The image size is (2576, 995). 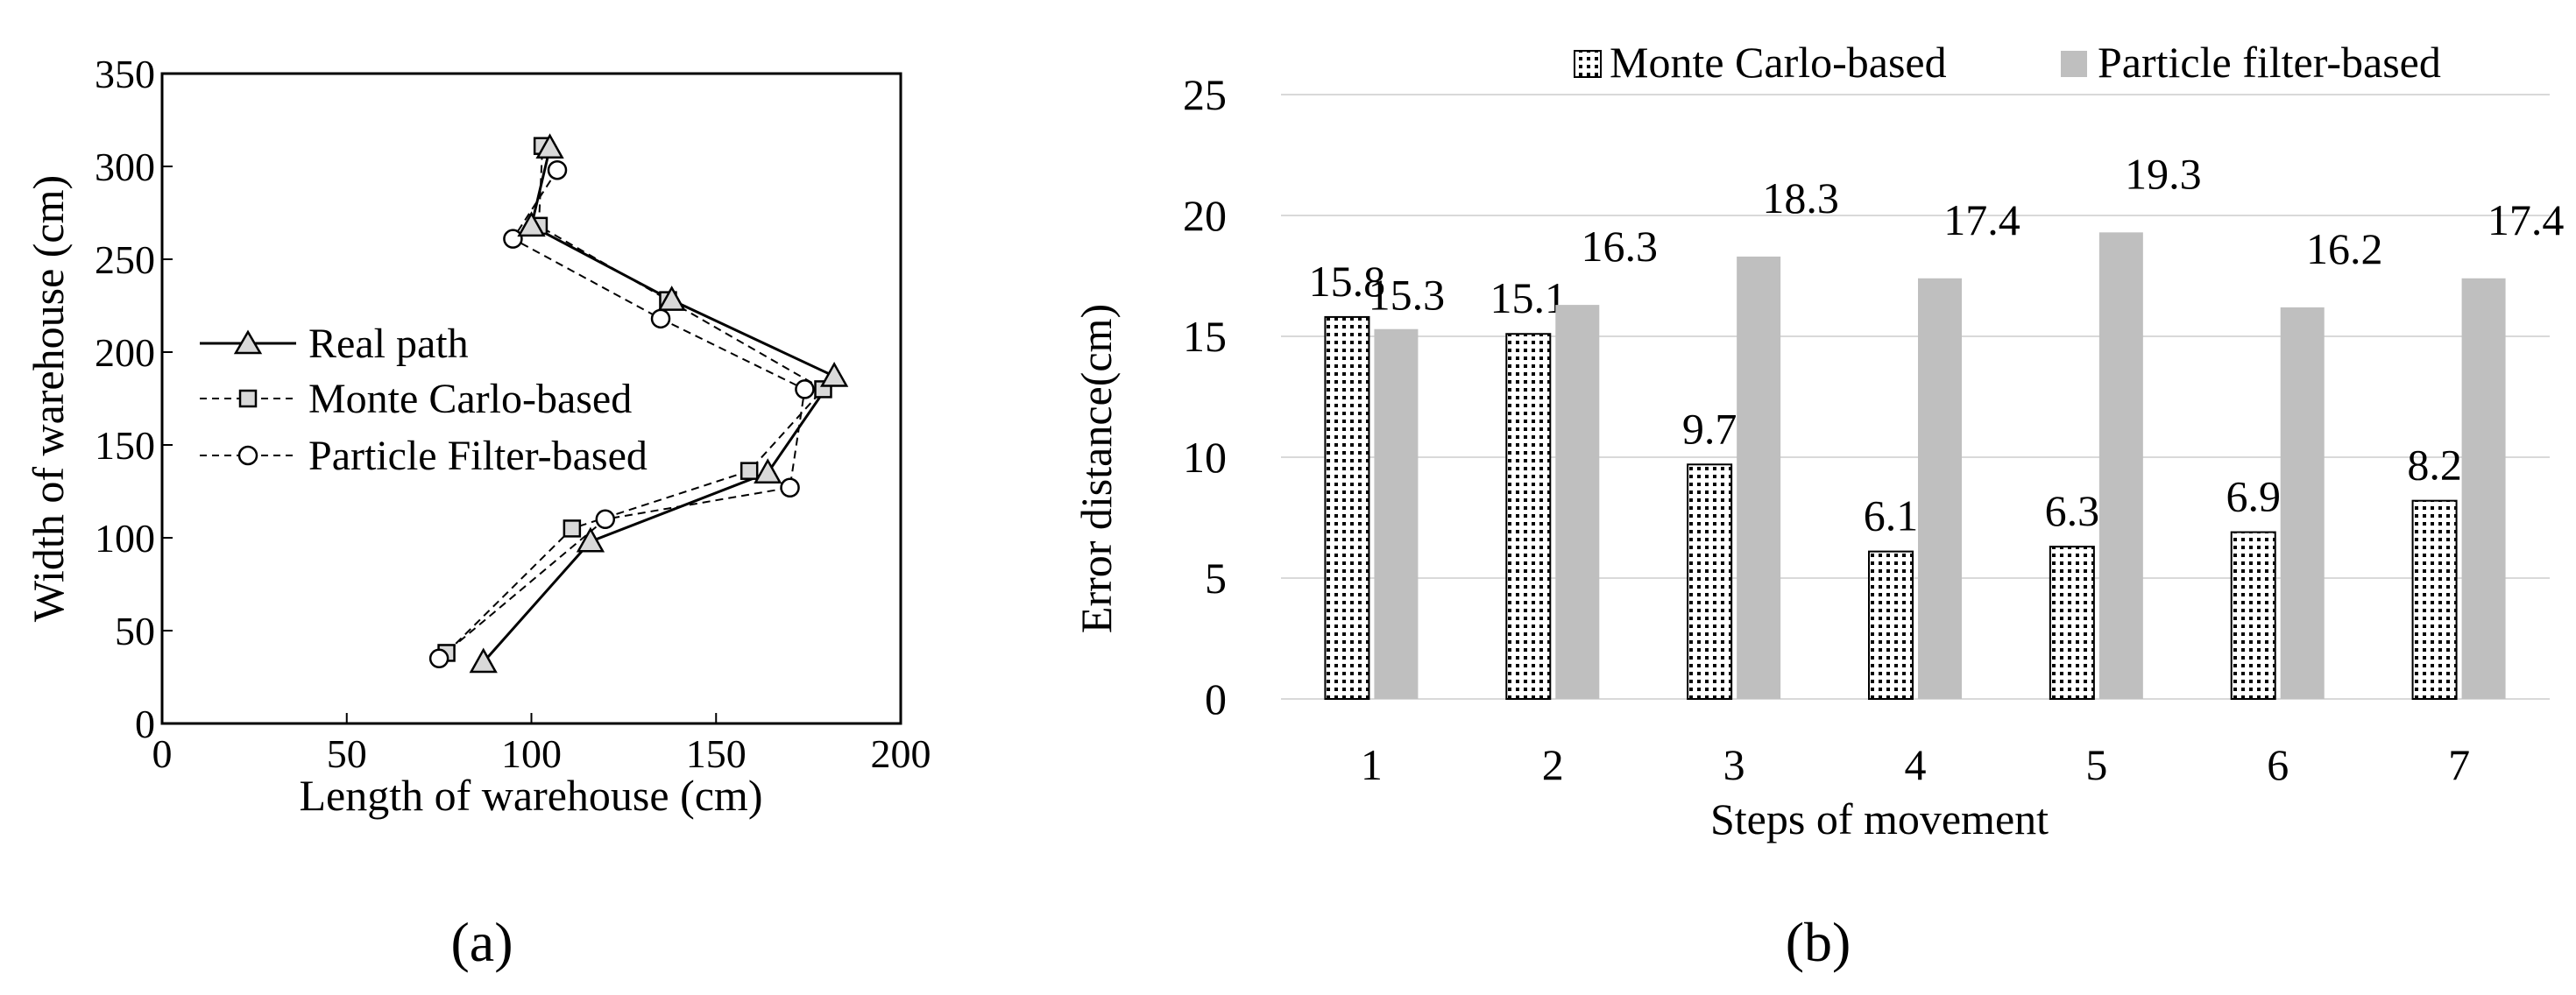 I want to click on panel-a-series, so click(x=638, y=403).